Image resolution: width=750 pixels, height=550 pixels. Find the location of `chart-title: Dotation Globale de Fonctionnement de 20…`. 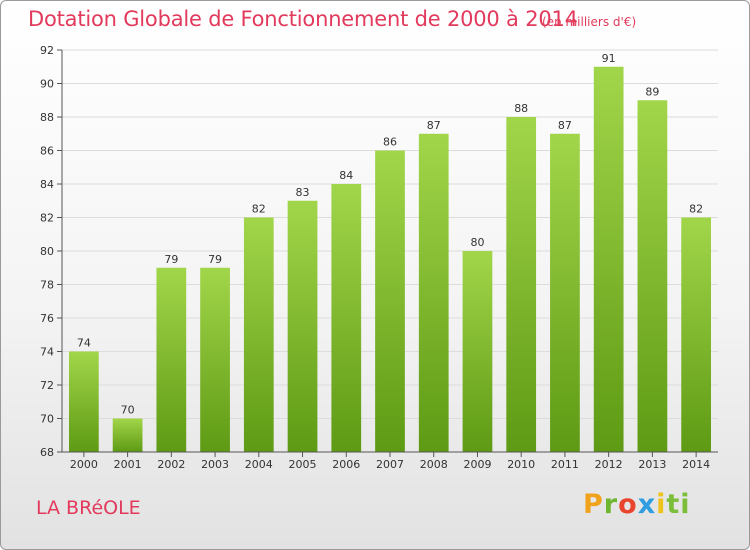

chart-title: Dotation Globale de Fonctionnement de 20… is located at coordinates (303, 19).